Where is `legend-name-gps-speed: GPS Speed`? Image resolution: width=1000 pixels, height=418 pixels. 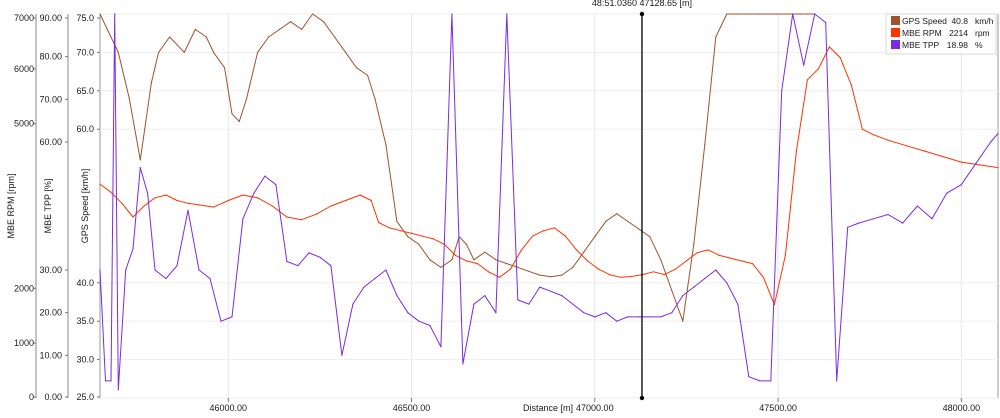
legend-name-gps-speed: GPS Speed is located at coordinates (924, 21).